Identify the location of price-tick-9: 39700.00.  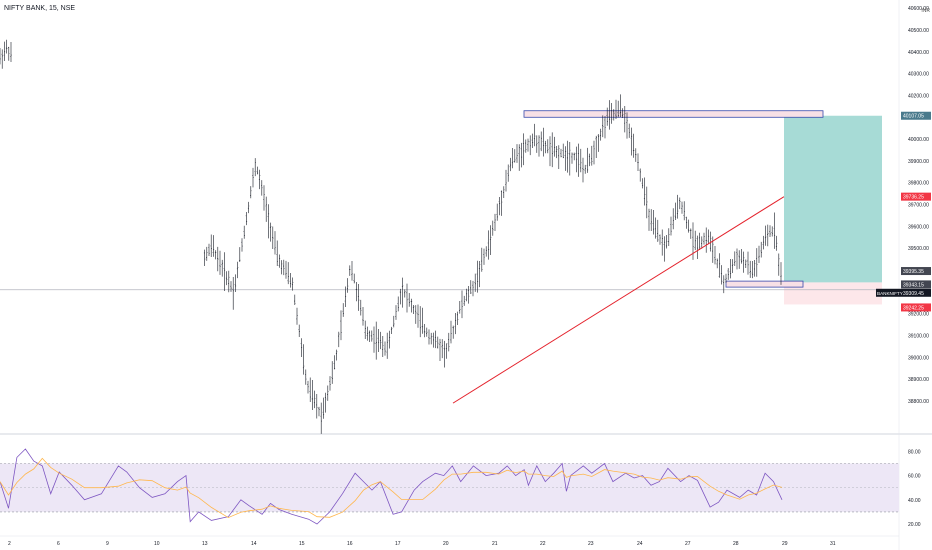
(918, 206).